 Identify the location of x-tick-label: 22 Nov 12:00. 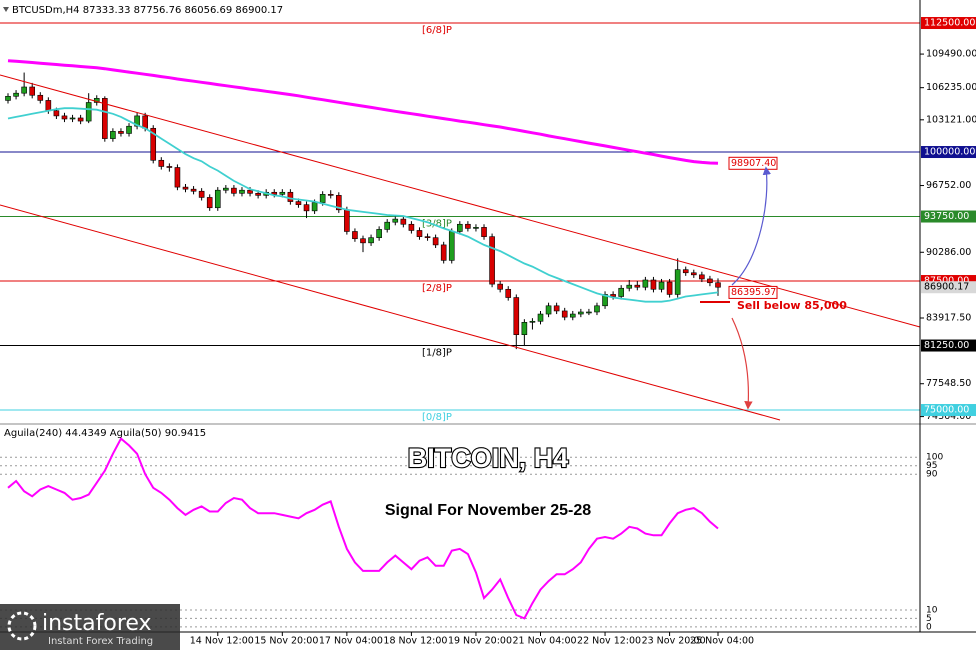
(609, 641).